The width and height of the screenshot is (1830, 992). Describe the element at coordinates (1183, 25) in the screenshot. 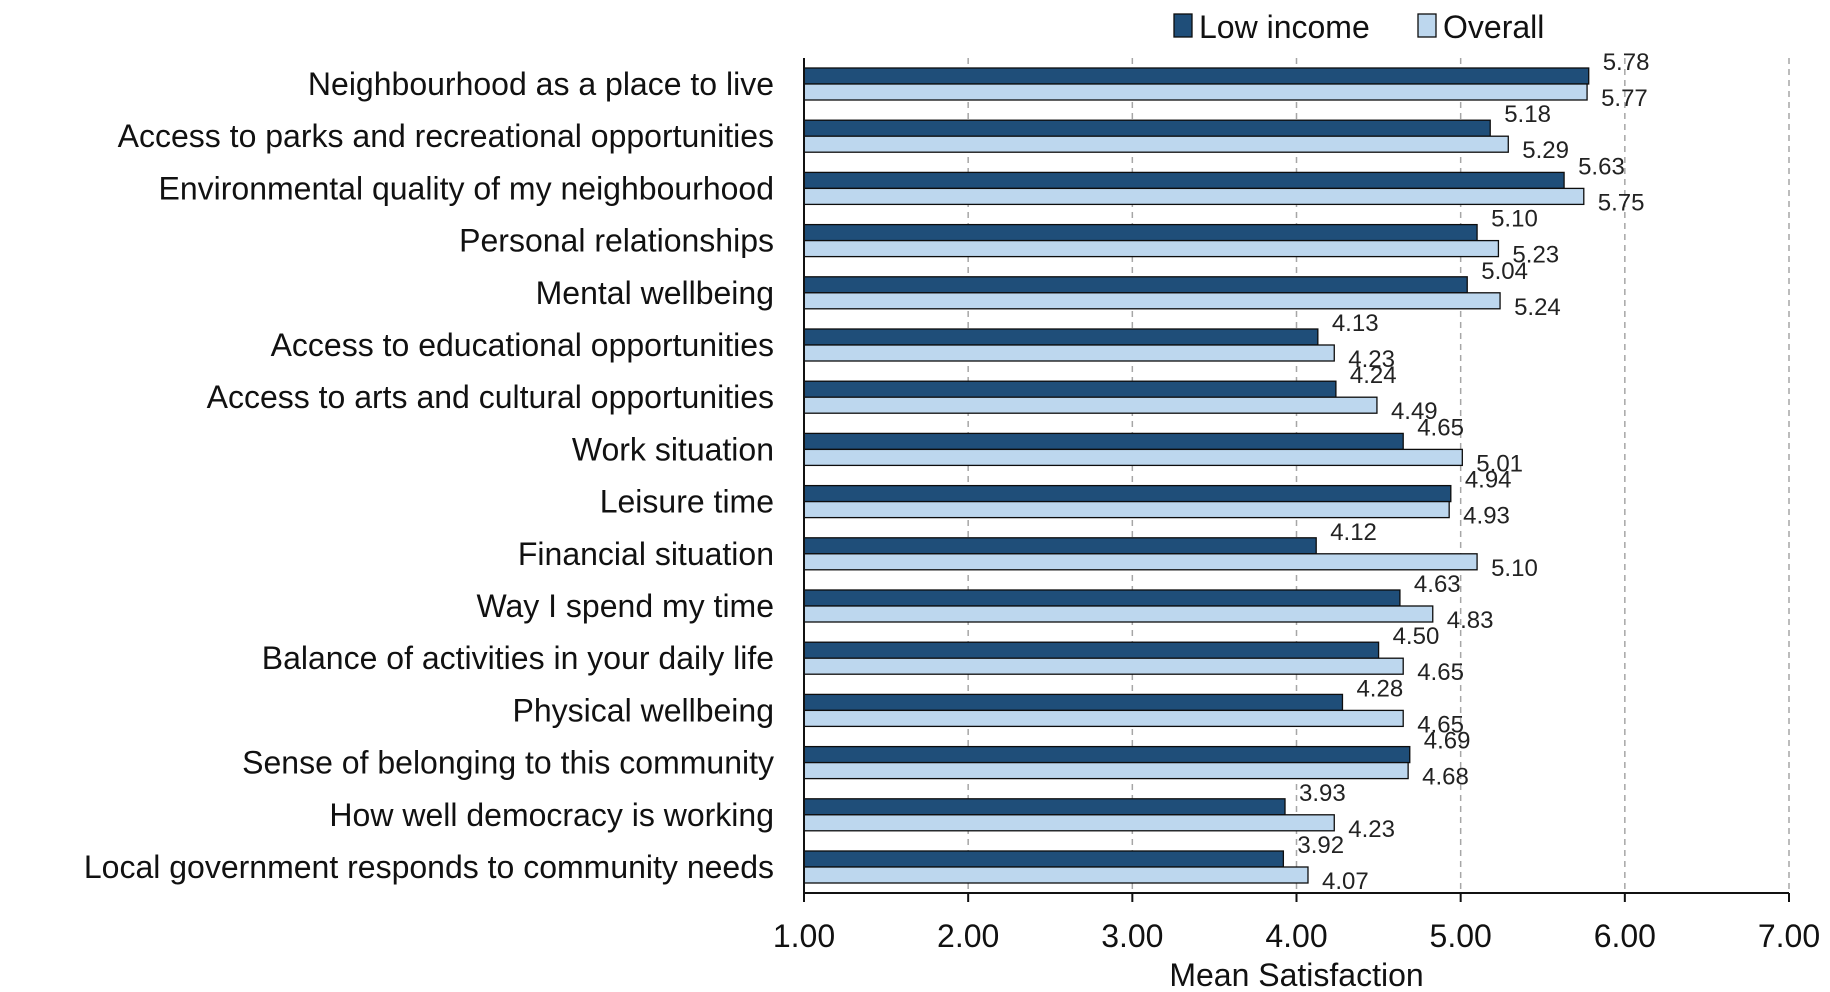

I see `legend-swatch-low-income` at that location.